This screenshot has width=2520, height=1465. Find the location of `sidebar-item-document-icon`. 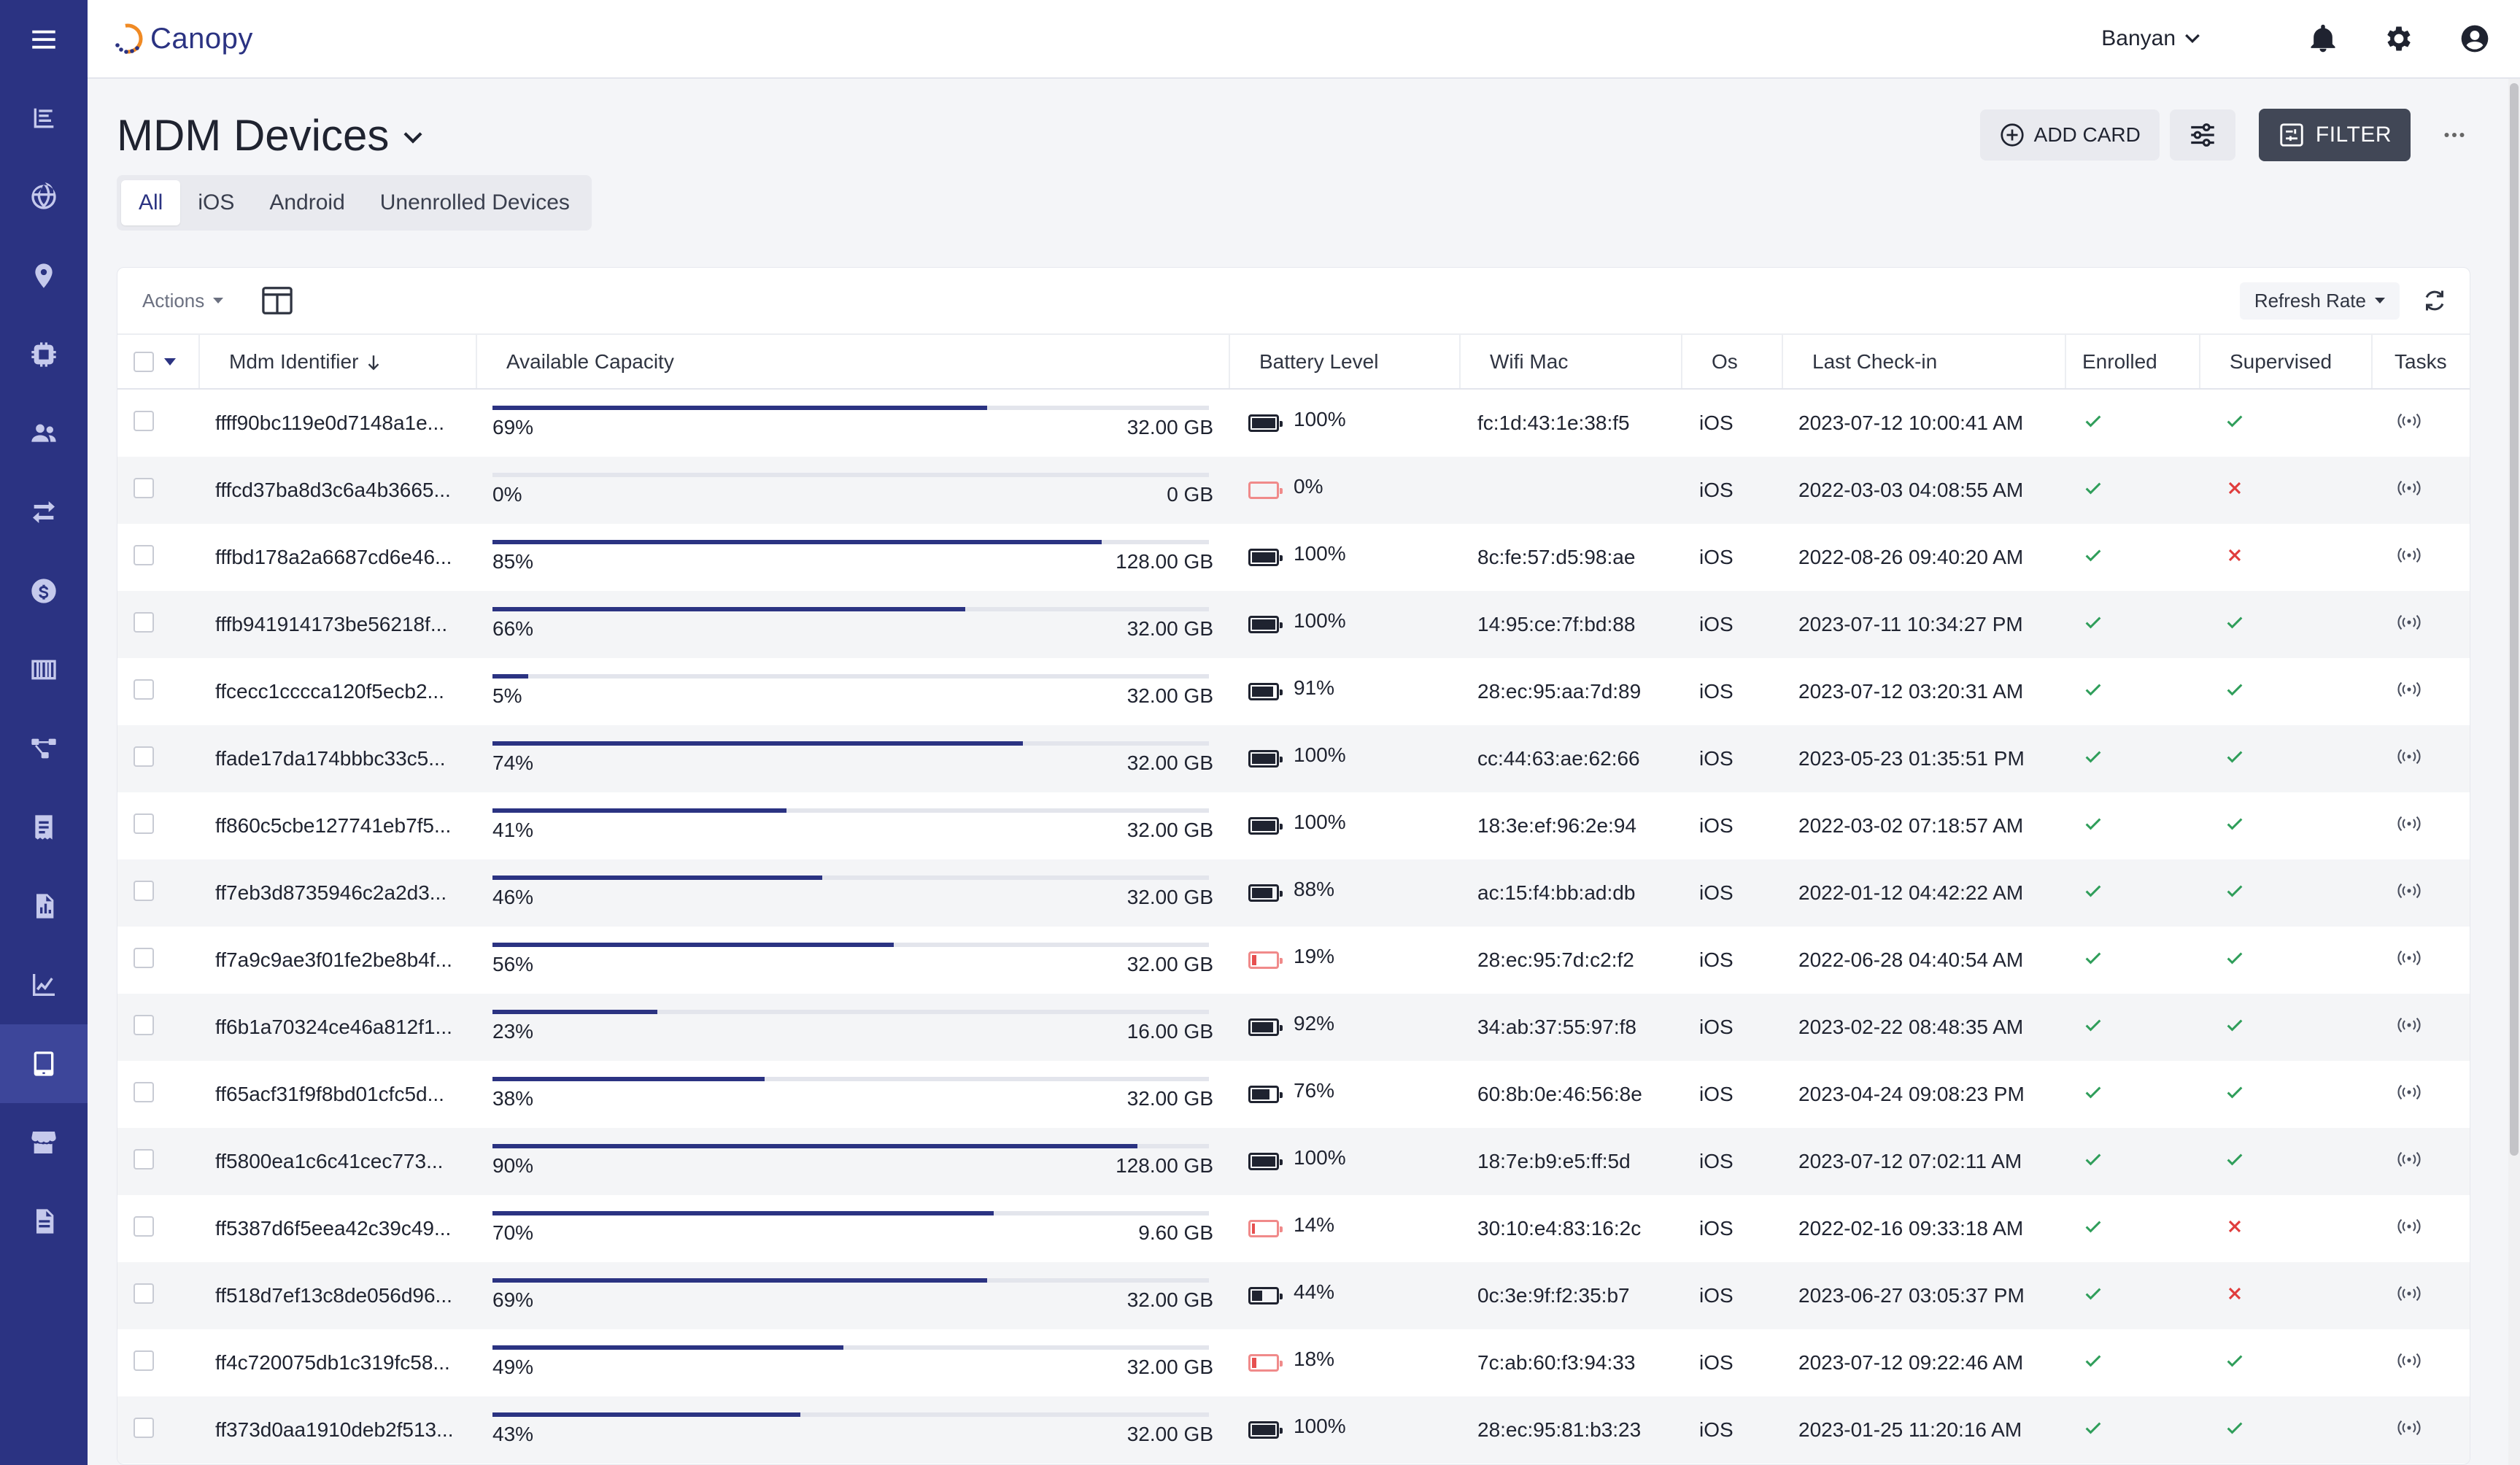

sidebar-item-document-icon is located at coordinates (44, 1221).